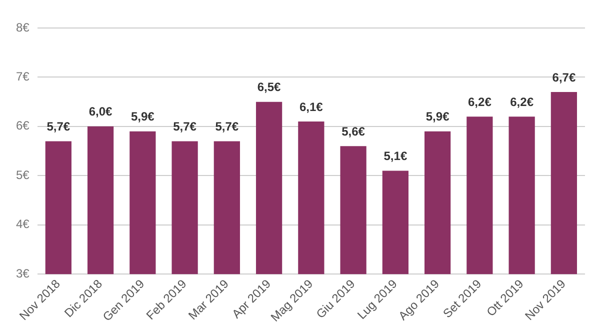  Describe the element at coordinates (100, 111) in the screenshot. I see `data-label: 6,0€` at that location.